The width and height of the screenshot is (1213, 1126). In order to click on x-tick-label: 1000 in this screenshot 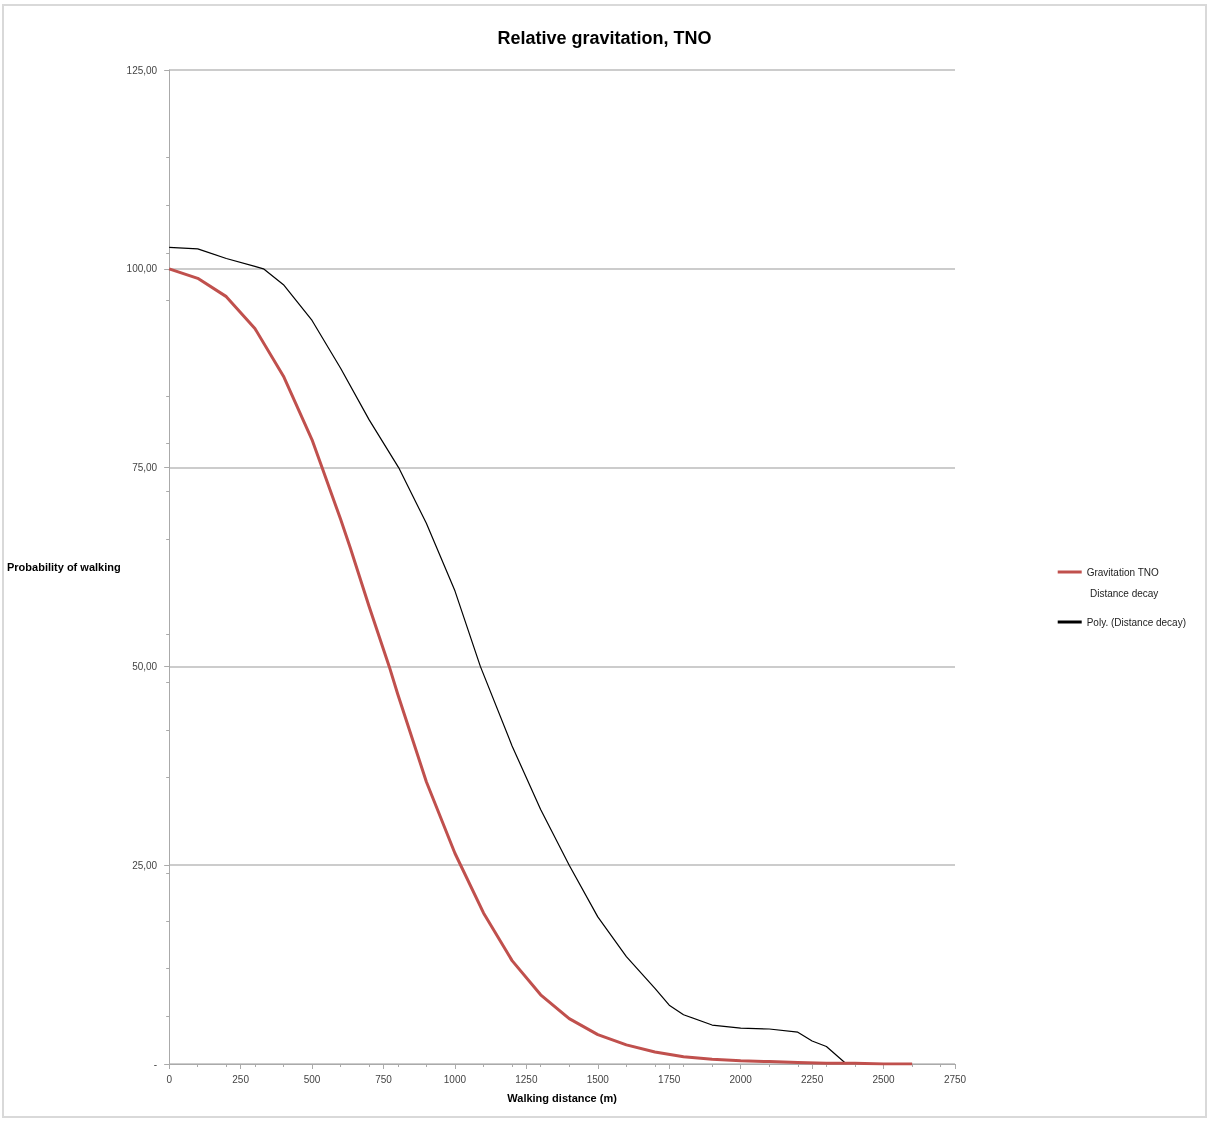, I will do `click(455, 1079)`.